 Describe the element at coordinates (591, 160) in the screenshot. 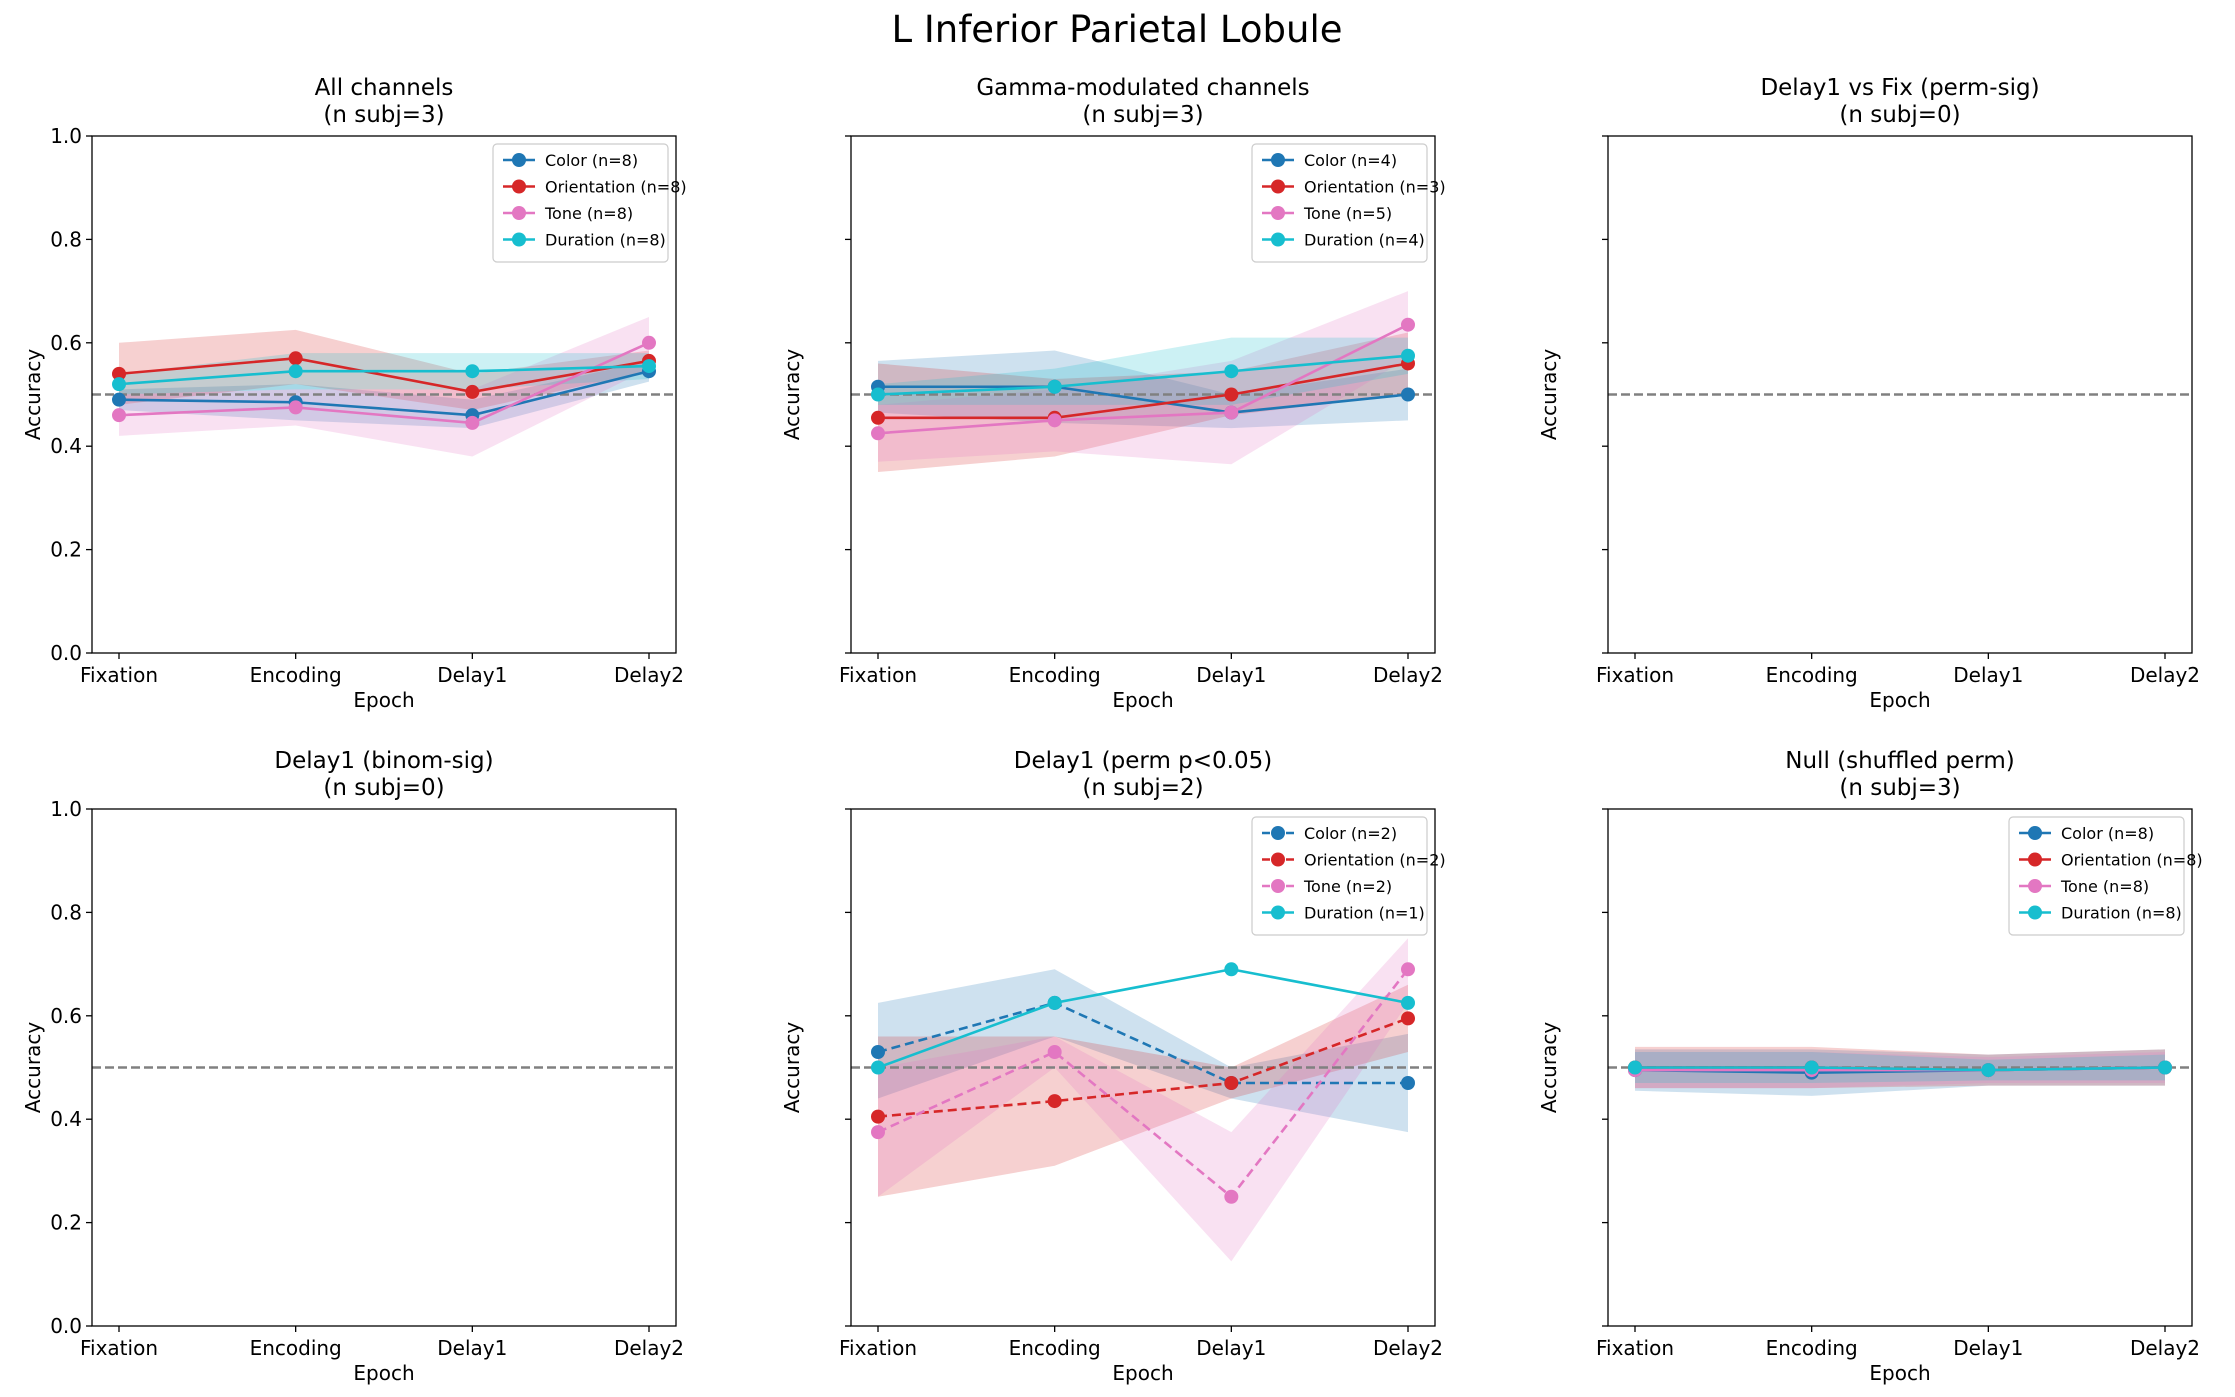

I see `legend-label: Color (n=8)` at that location.